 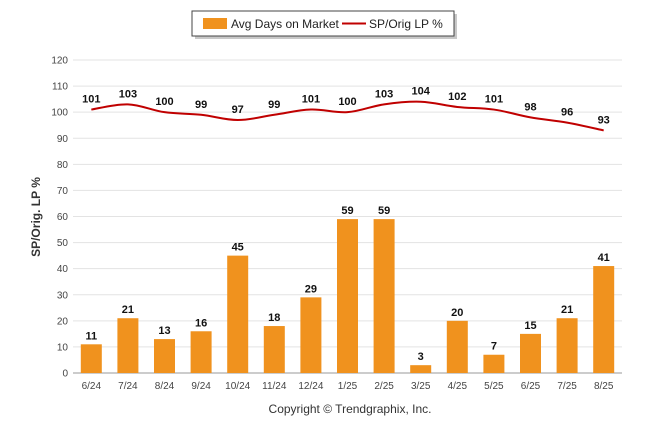 I want to click on legend-bar-label: Avg Days on Market, so click(x=285, y=24).